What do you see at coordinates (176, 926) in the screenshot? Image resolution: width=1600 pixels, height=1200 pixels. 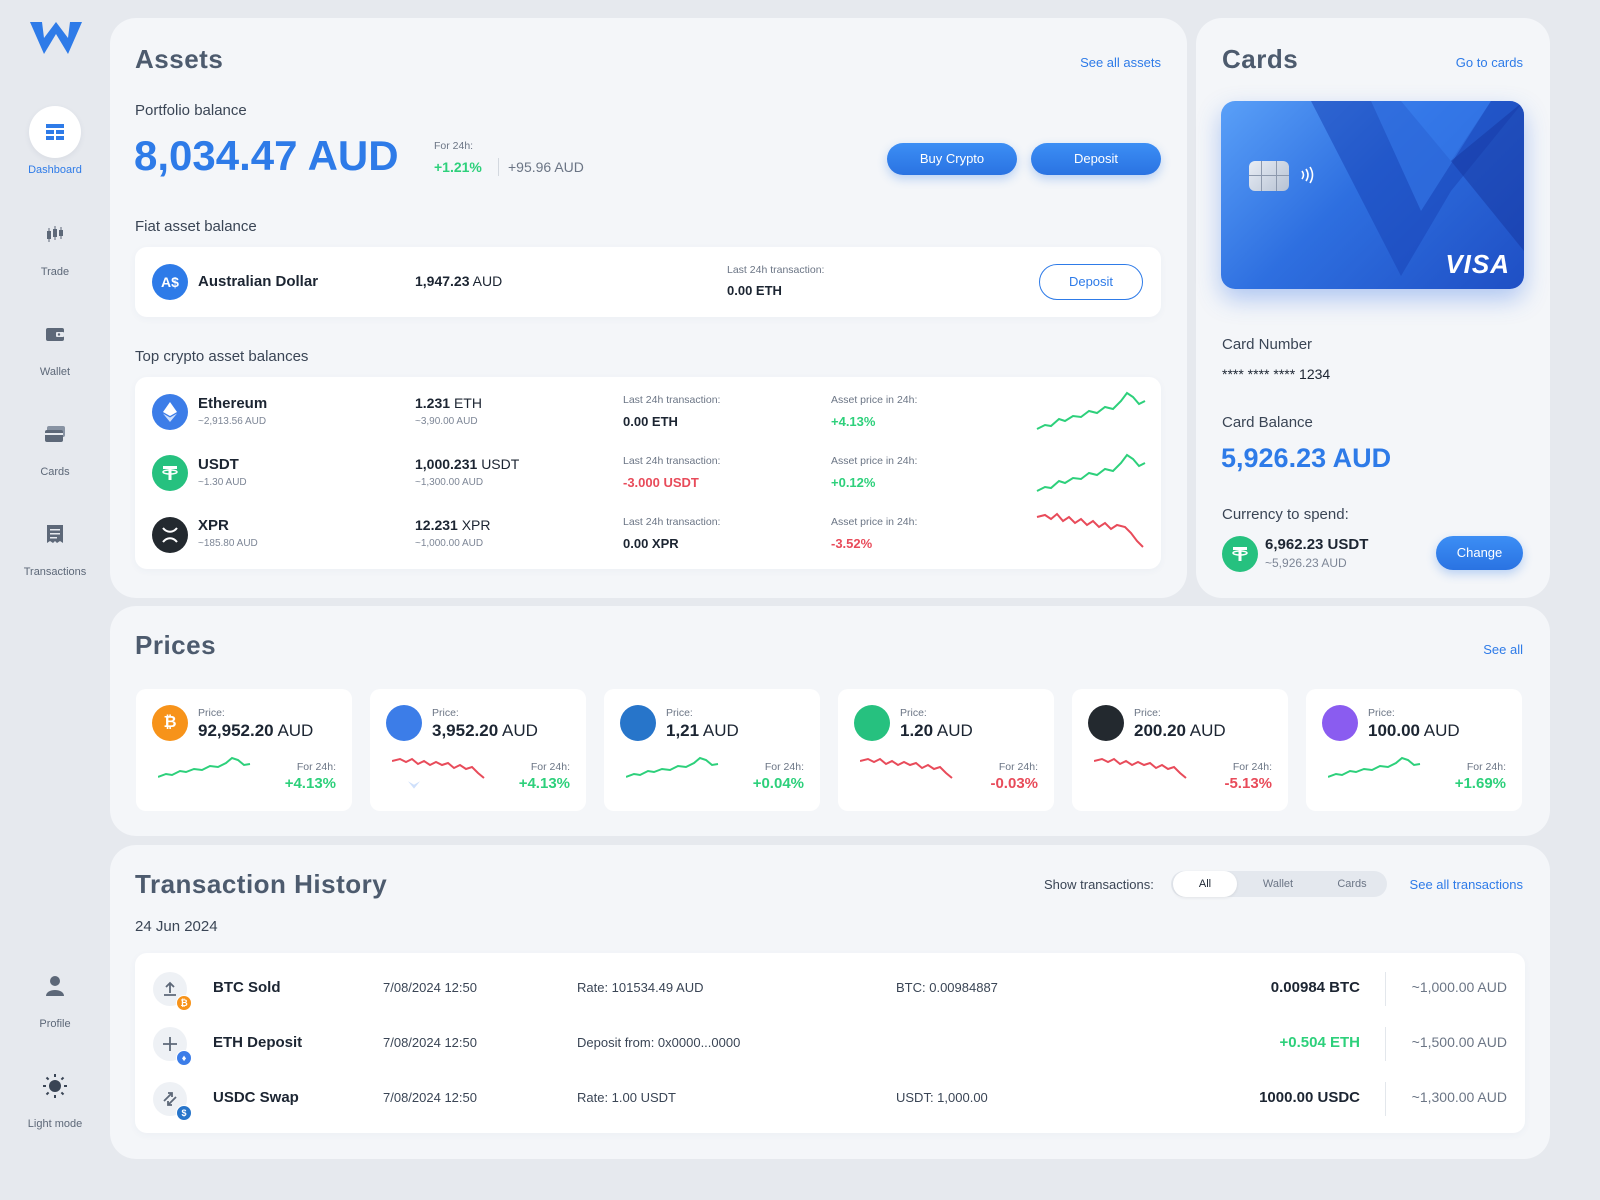 I see `history-date: 24 Jun 2024` at bounding box center [176, 926].